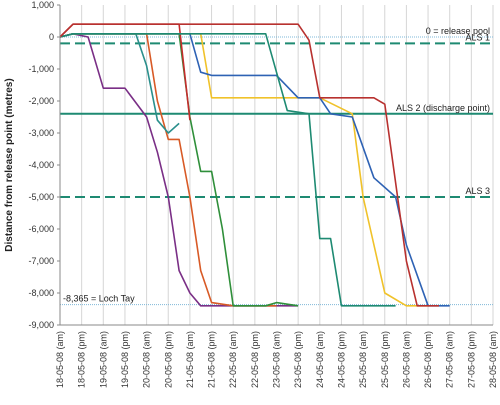  Describe the element at coordinates (41, 229) in the screenshot. I see `y-tick-label: -6,000` at that location.